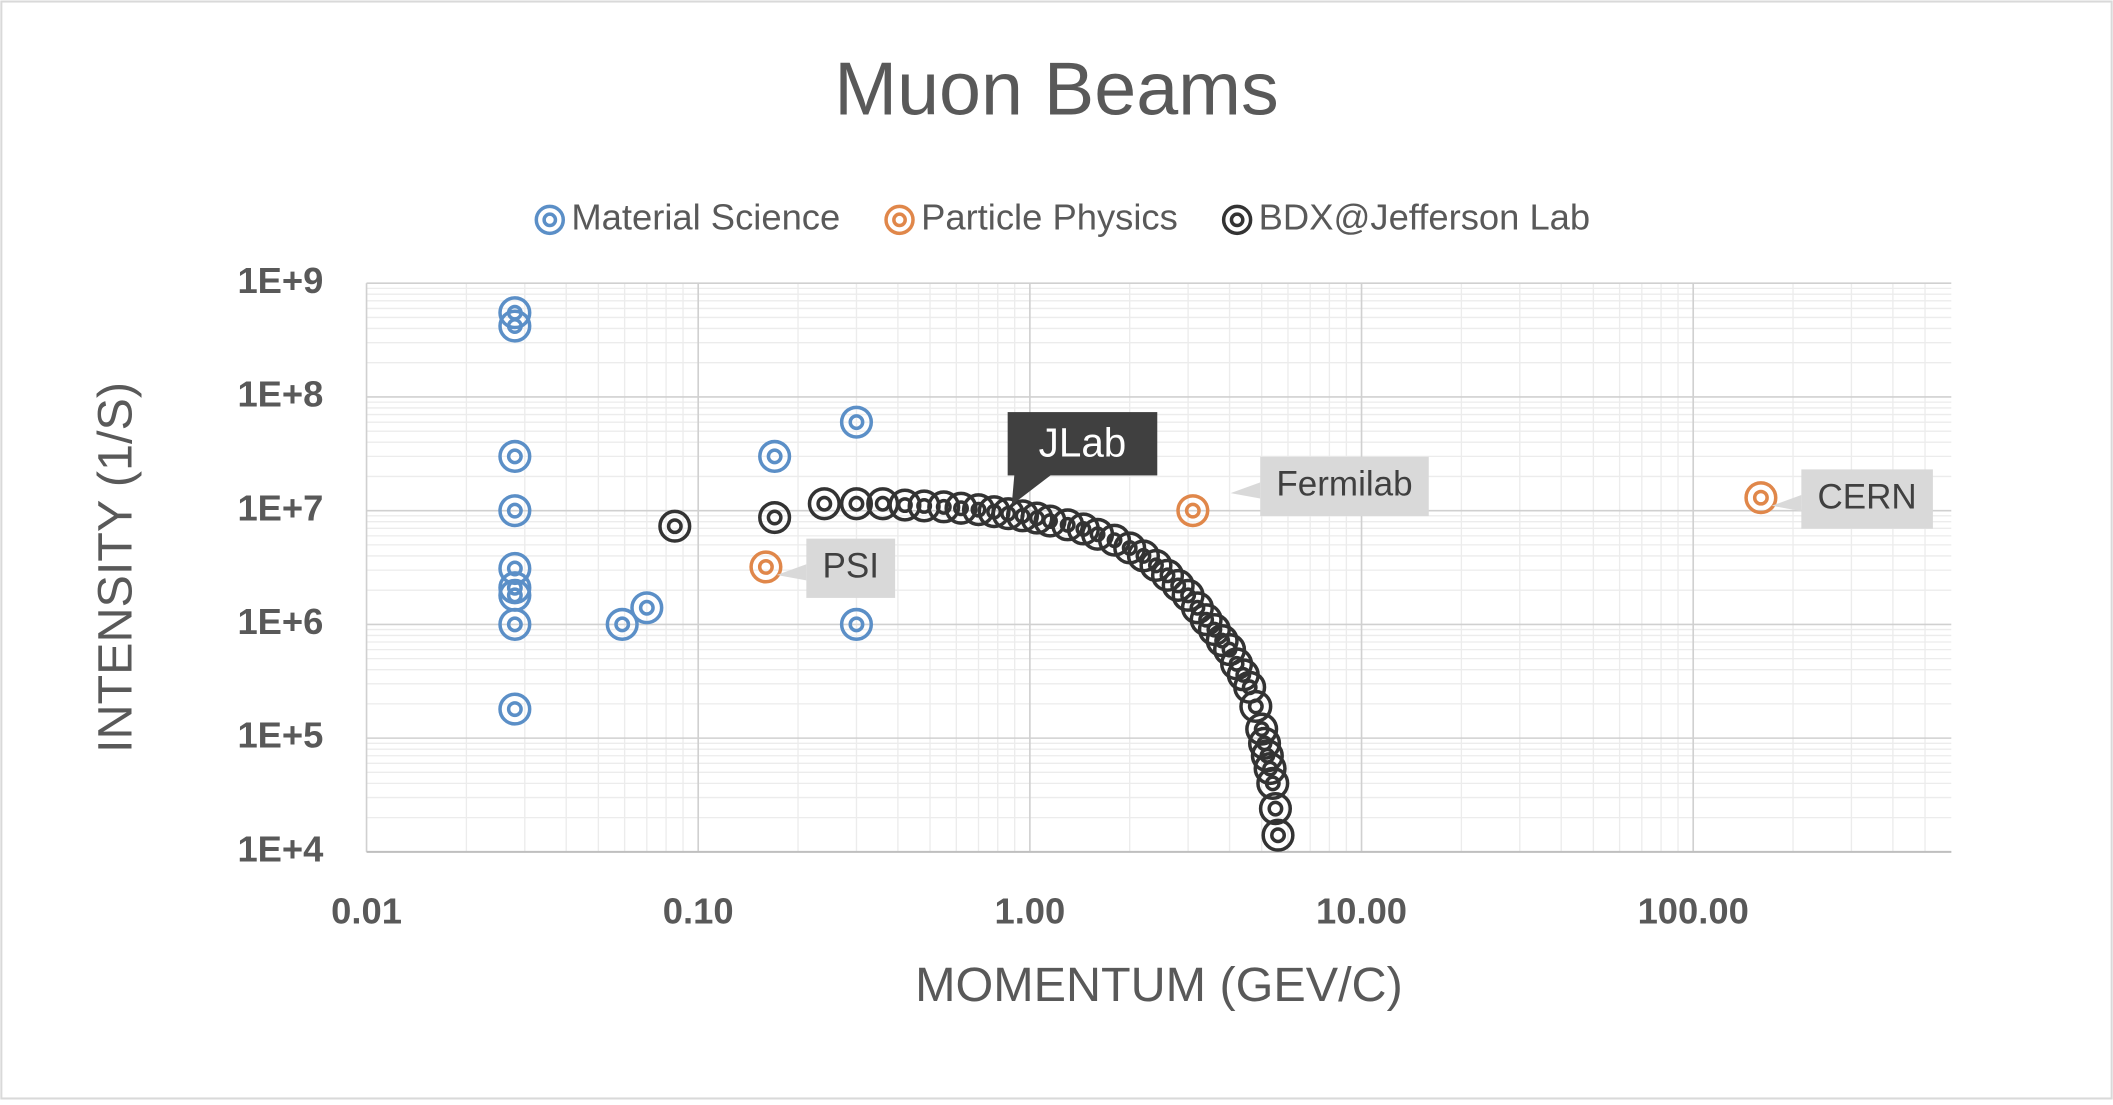 The image size is (2113, 1105). What do you see at coordinates (1424, 216) in the screenshot?
I see `legend-label: BDX@Jefferson Lab` at bounding box center [1424, 216].